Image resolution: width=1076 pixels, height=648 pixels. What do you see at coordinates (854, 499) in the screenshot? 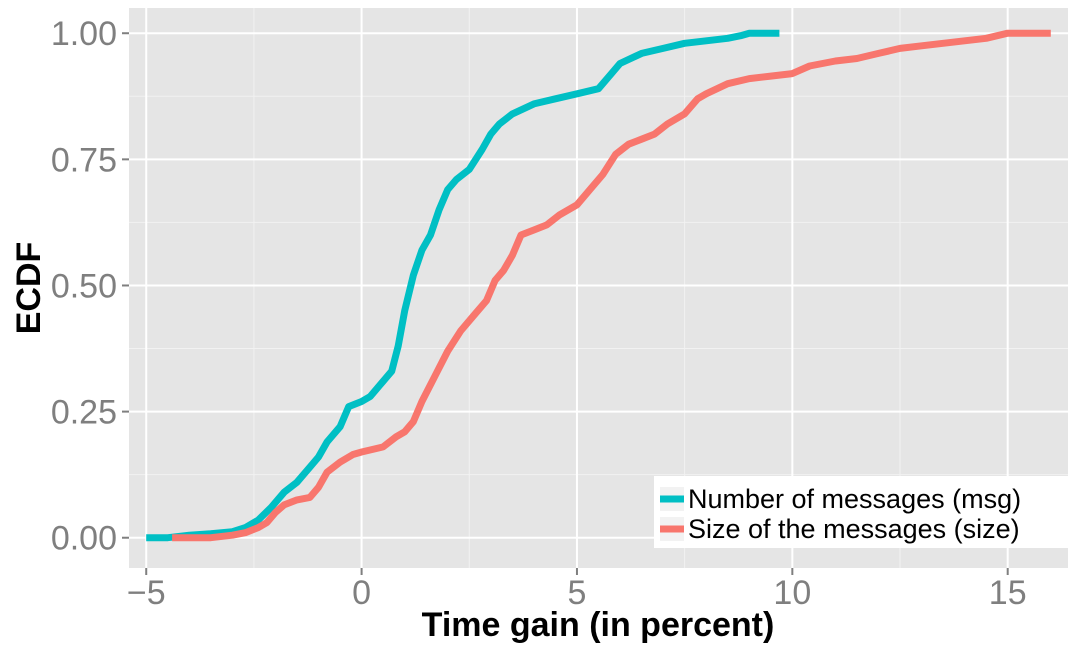
I see `legend-label: Number of messages (msg)` at bounding box center [854, 499].